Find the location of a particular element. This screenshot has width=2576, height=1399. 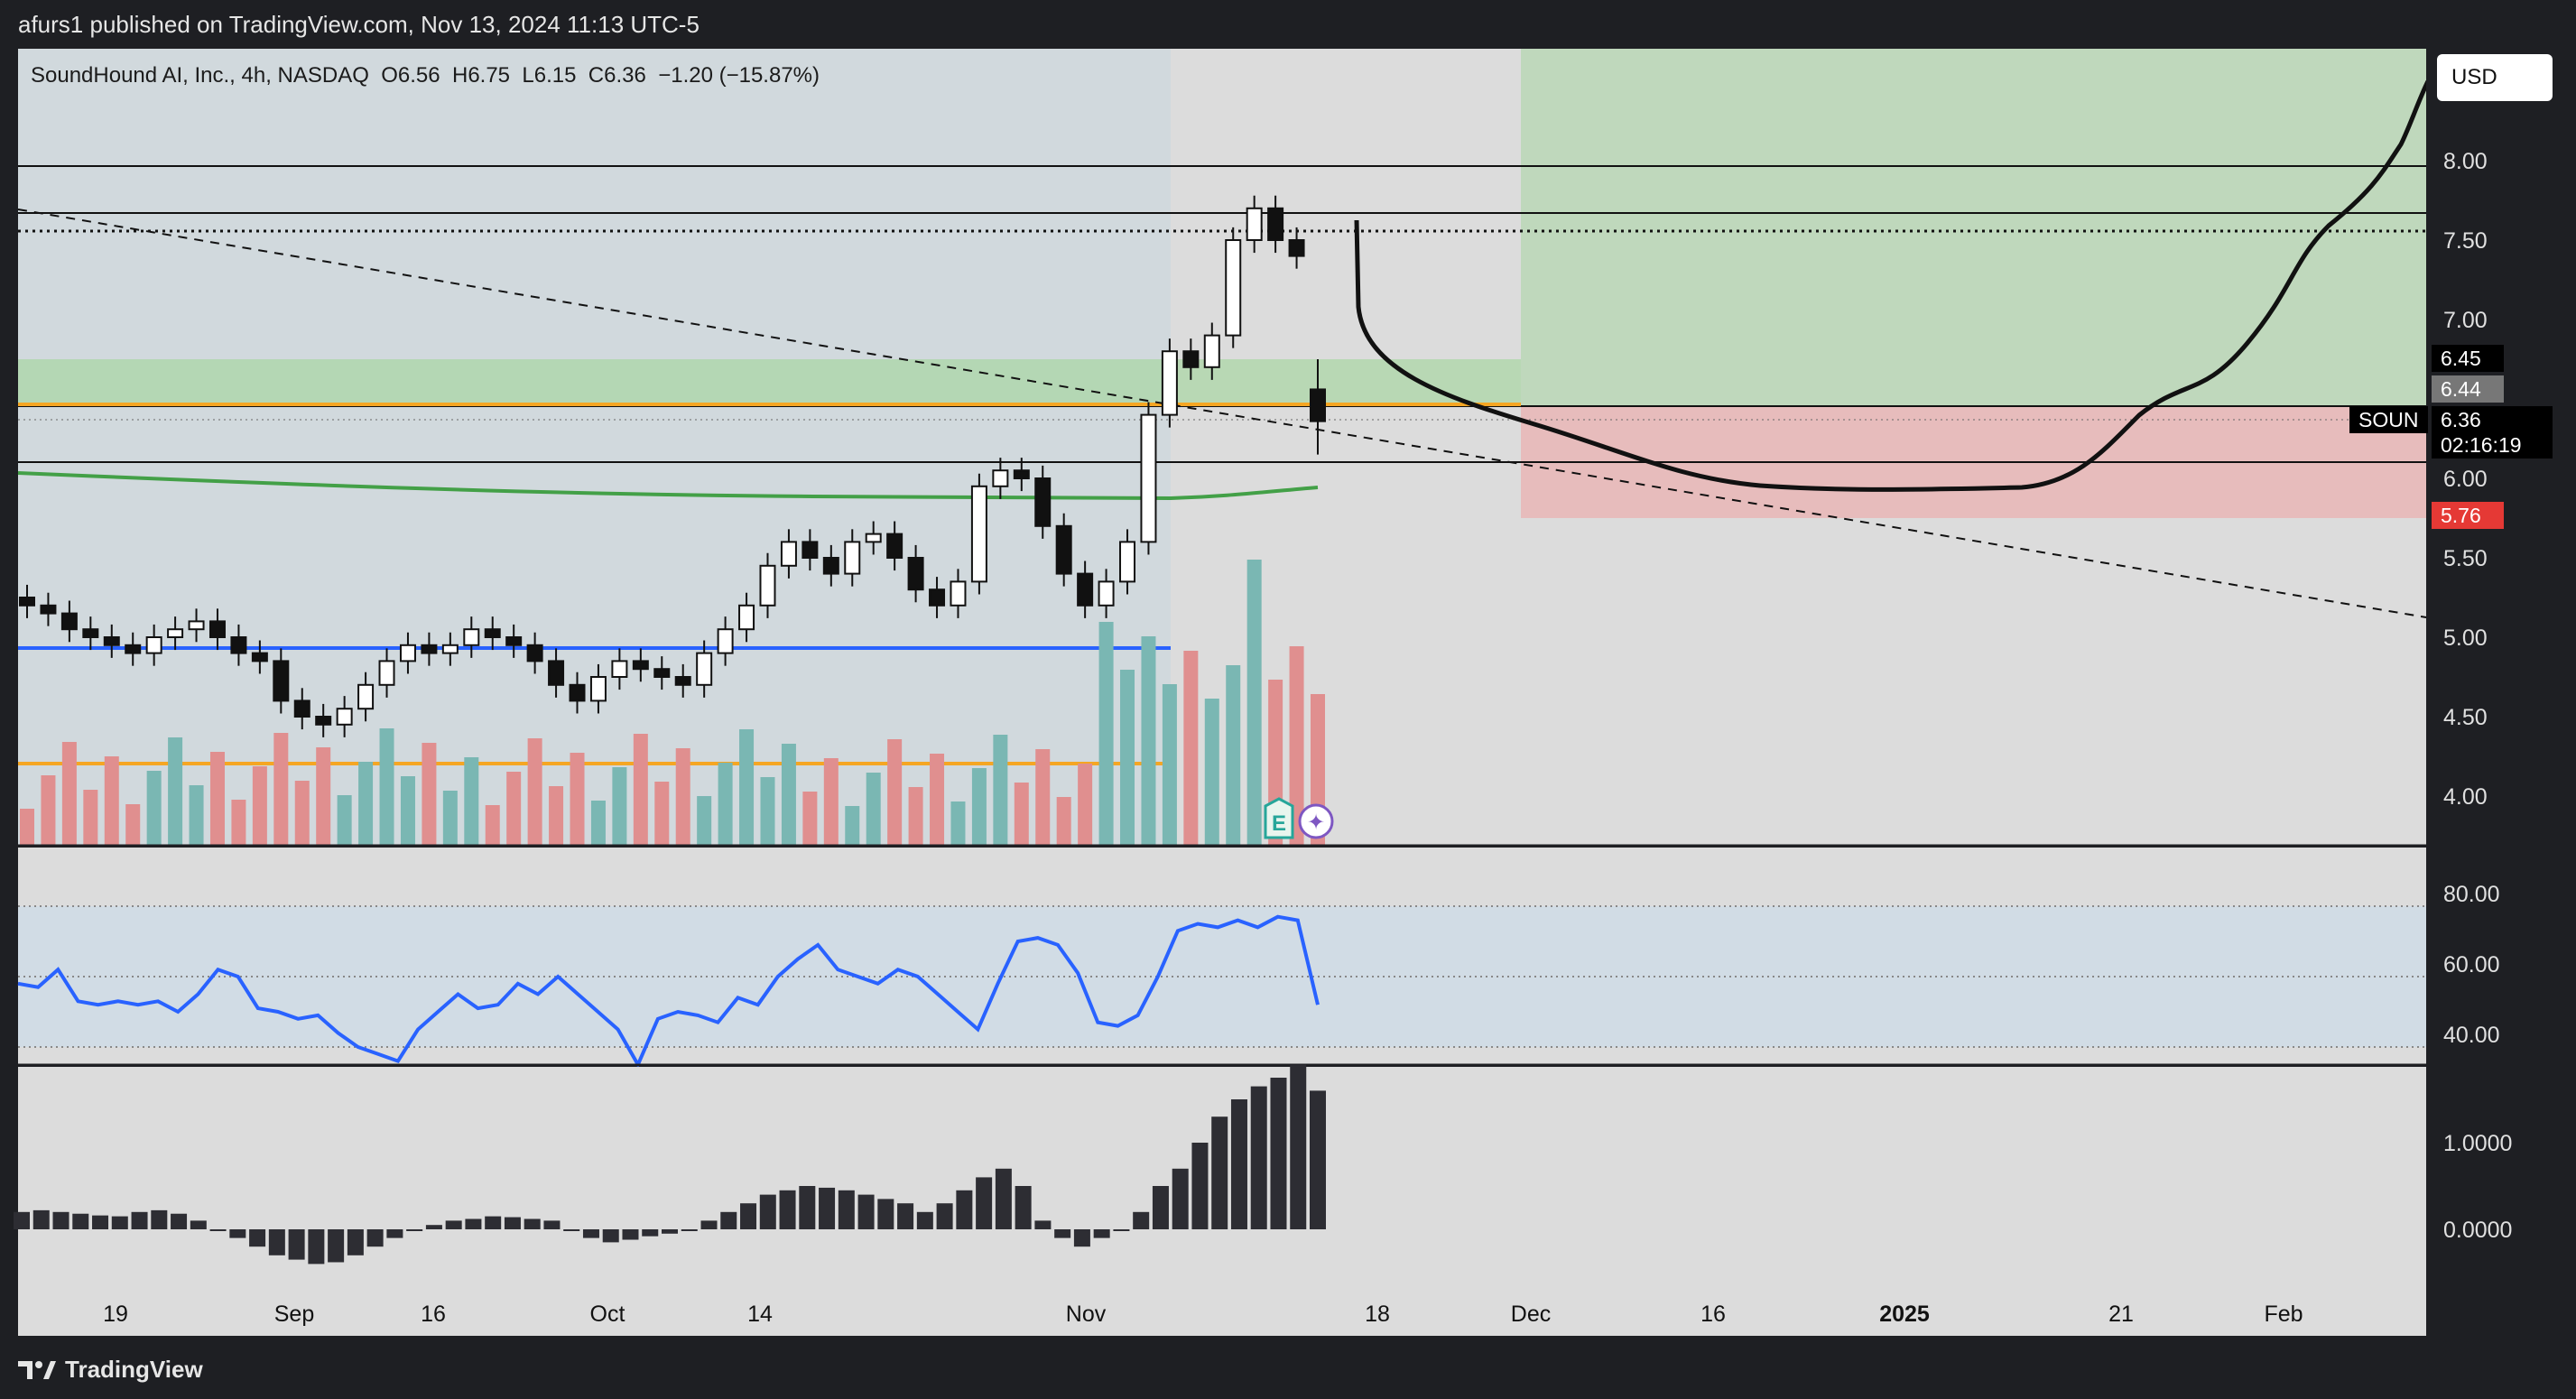

moving-average-line is located at coordinates (668, 486).